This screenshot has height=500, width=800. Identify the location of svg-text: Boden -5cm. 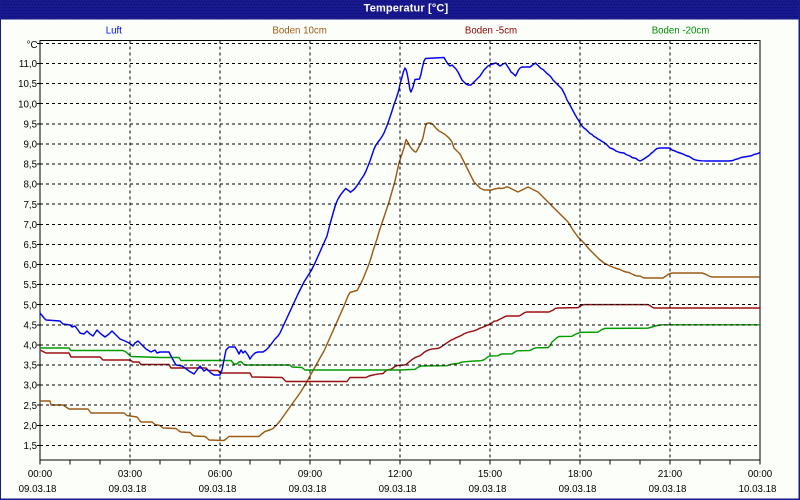
(491, 31).